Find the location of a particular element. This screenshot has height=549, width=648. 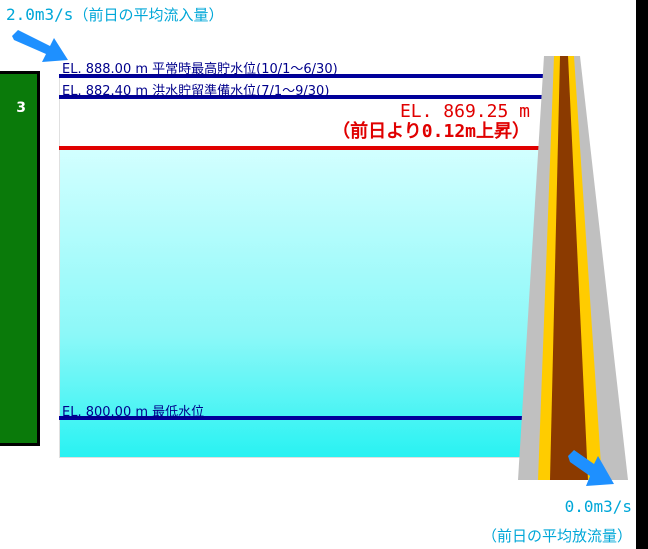

flood-reserve-level-line is located at coordinates (304, 97).